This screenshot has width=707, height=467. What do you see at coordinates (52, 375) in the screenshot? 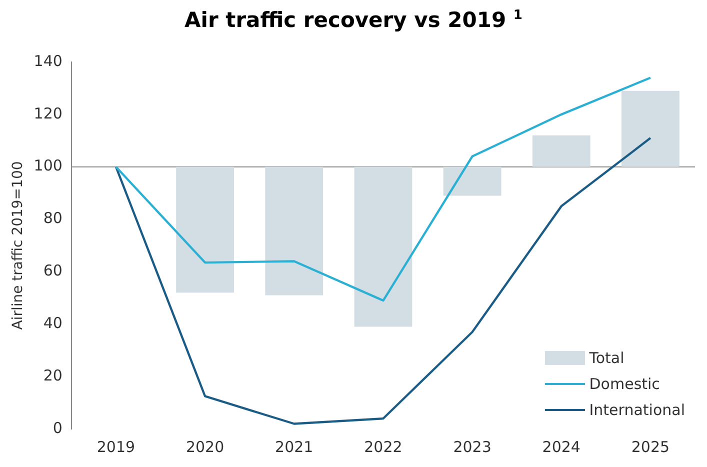
I see `y-tick-label: 20` at bounding box center [52, 375].